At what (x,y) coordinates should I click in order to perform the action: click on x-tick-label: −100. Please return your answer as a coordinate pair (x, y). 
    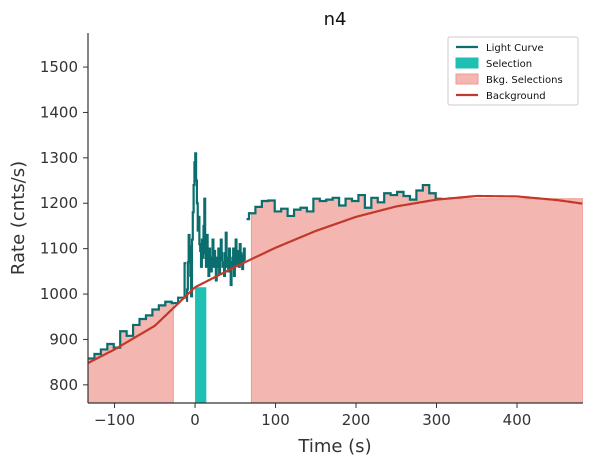
    Looking at the image, I should click on (114, 420).